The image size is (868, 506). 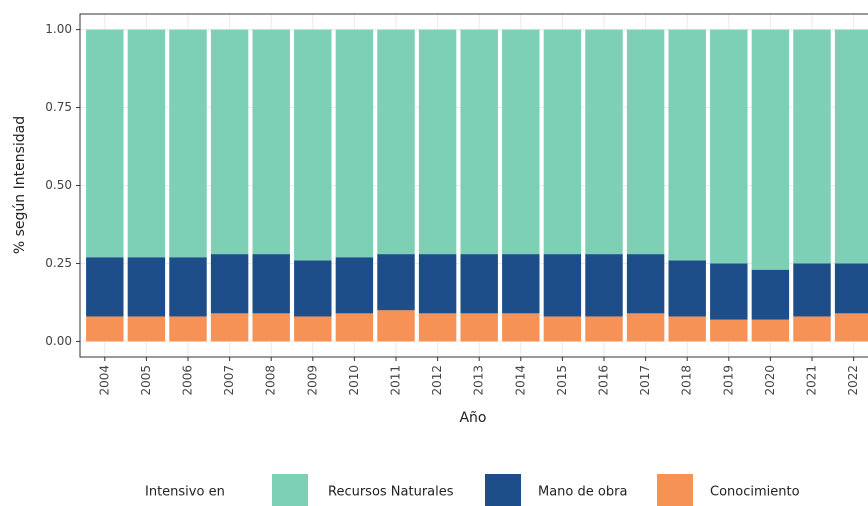 What do you see at coordinates (604, 380) in the screenshot?
I see `x-tick-label: 2016` at bounding box center [604, 380].